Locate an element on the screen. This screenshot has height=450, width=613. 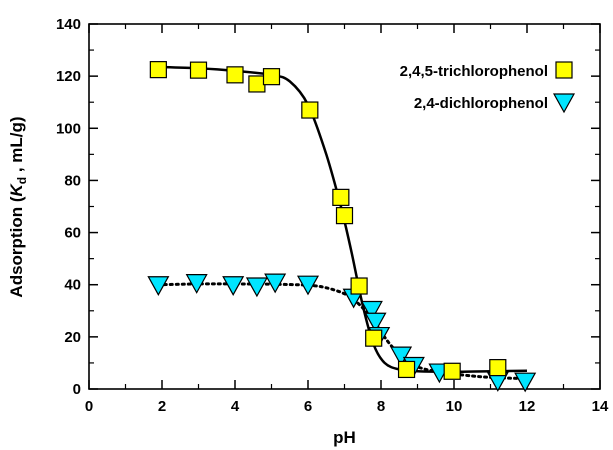
y-tick-label: 80 is located at coordinates (72, 180).